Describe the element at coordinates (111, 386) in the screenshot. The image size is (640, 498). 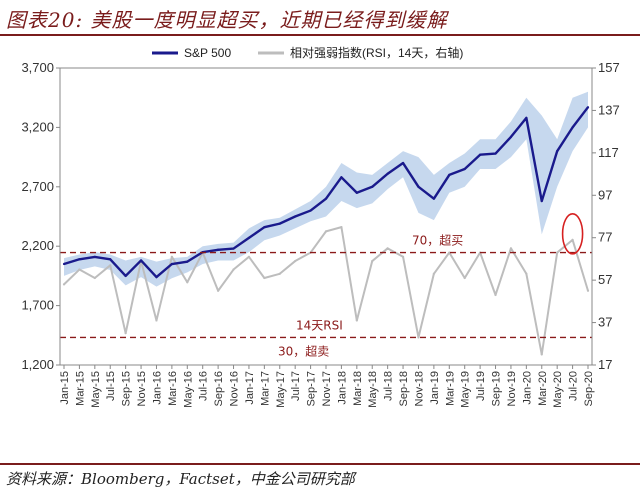
I see `x-tick-label: Jul-15` at that location.